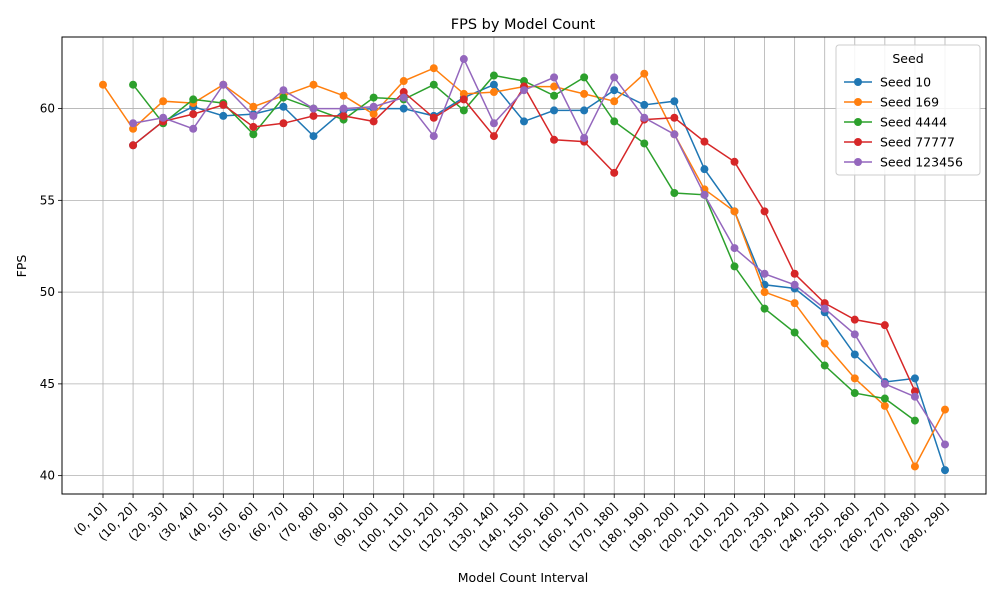 This screenshot has width=1000, height=604. Describe the element at coordinates (47, 476) in the screenshot. I see `y-tick-label: 40` at that location.